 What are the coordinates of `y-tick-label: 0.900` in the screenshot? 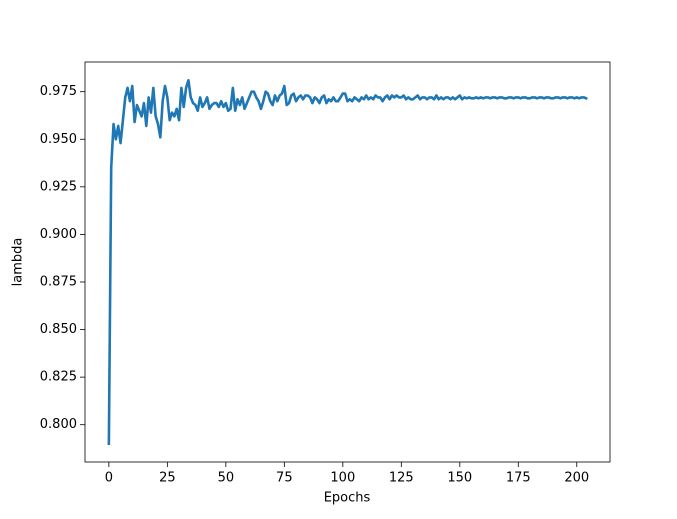 It's located at (58, 234).